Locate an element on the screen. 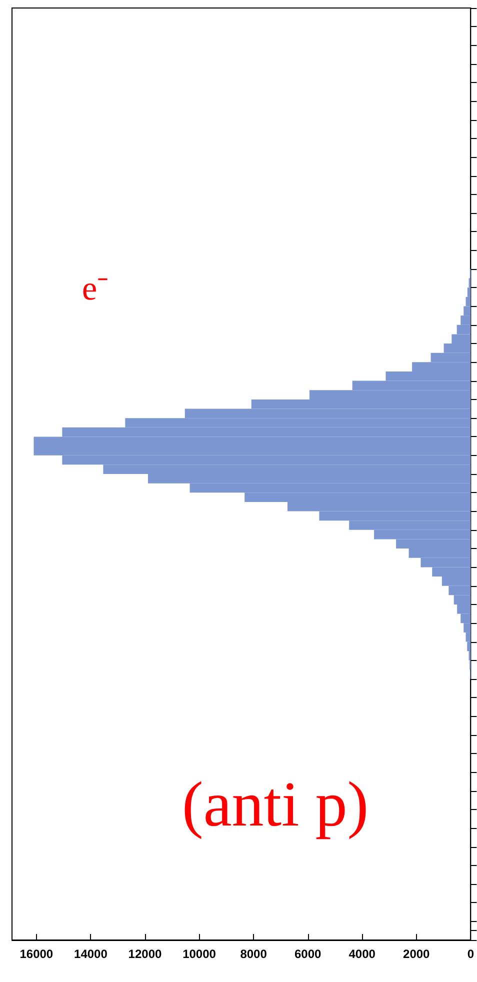  x-tick-label: 4000 is located at coordinates (362, 954).